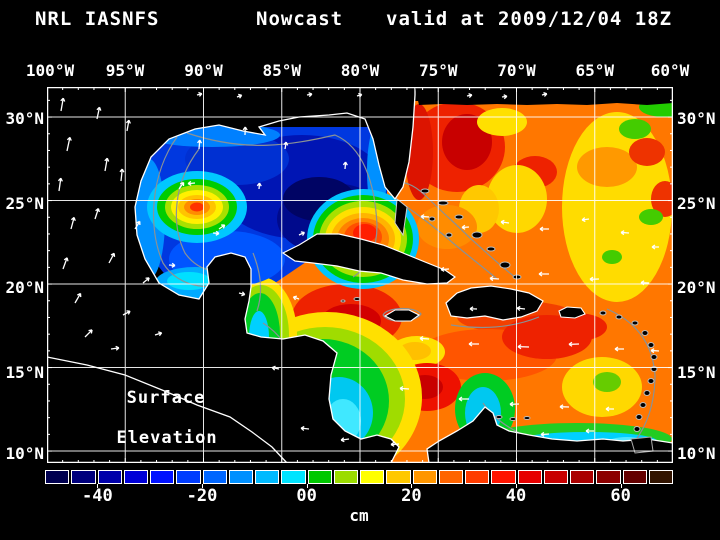 The height and width of the screenshot is (540, 720). What do you see at coordinates (300, 19) in the screenshot?
I see `title-product: Nowcast` at bounding box center [300, 19].